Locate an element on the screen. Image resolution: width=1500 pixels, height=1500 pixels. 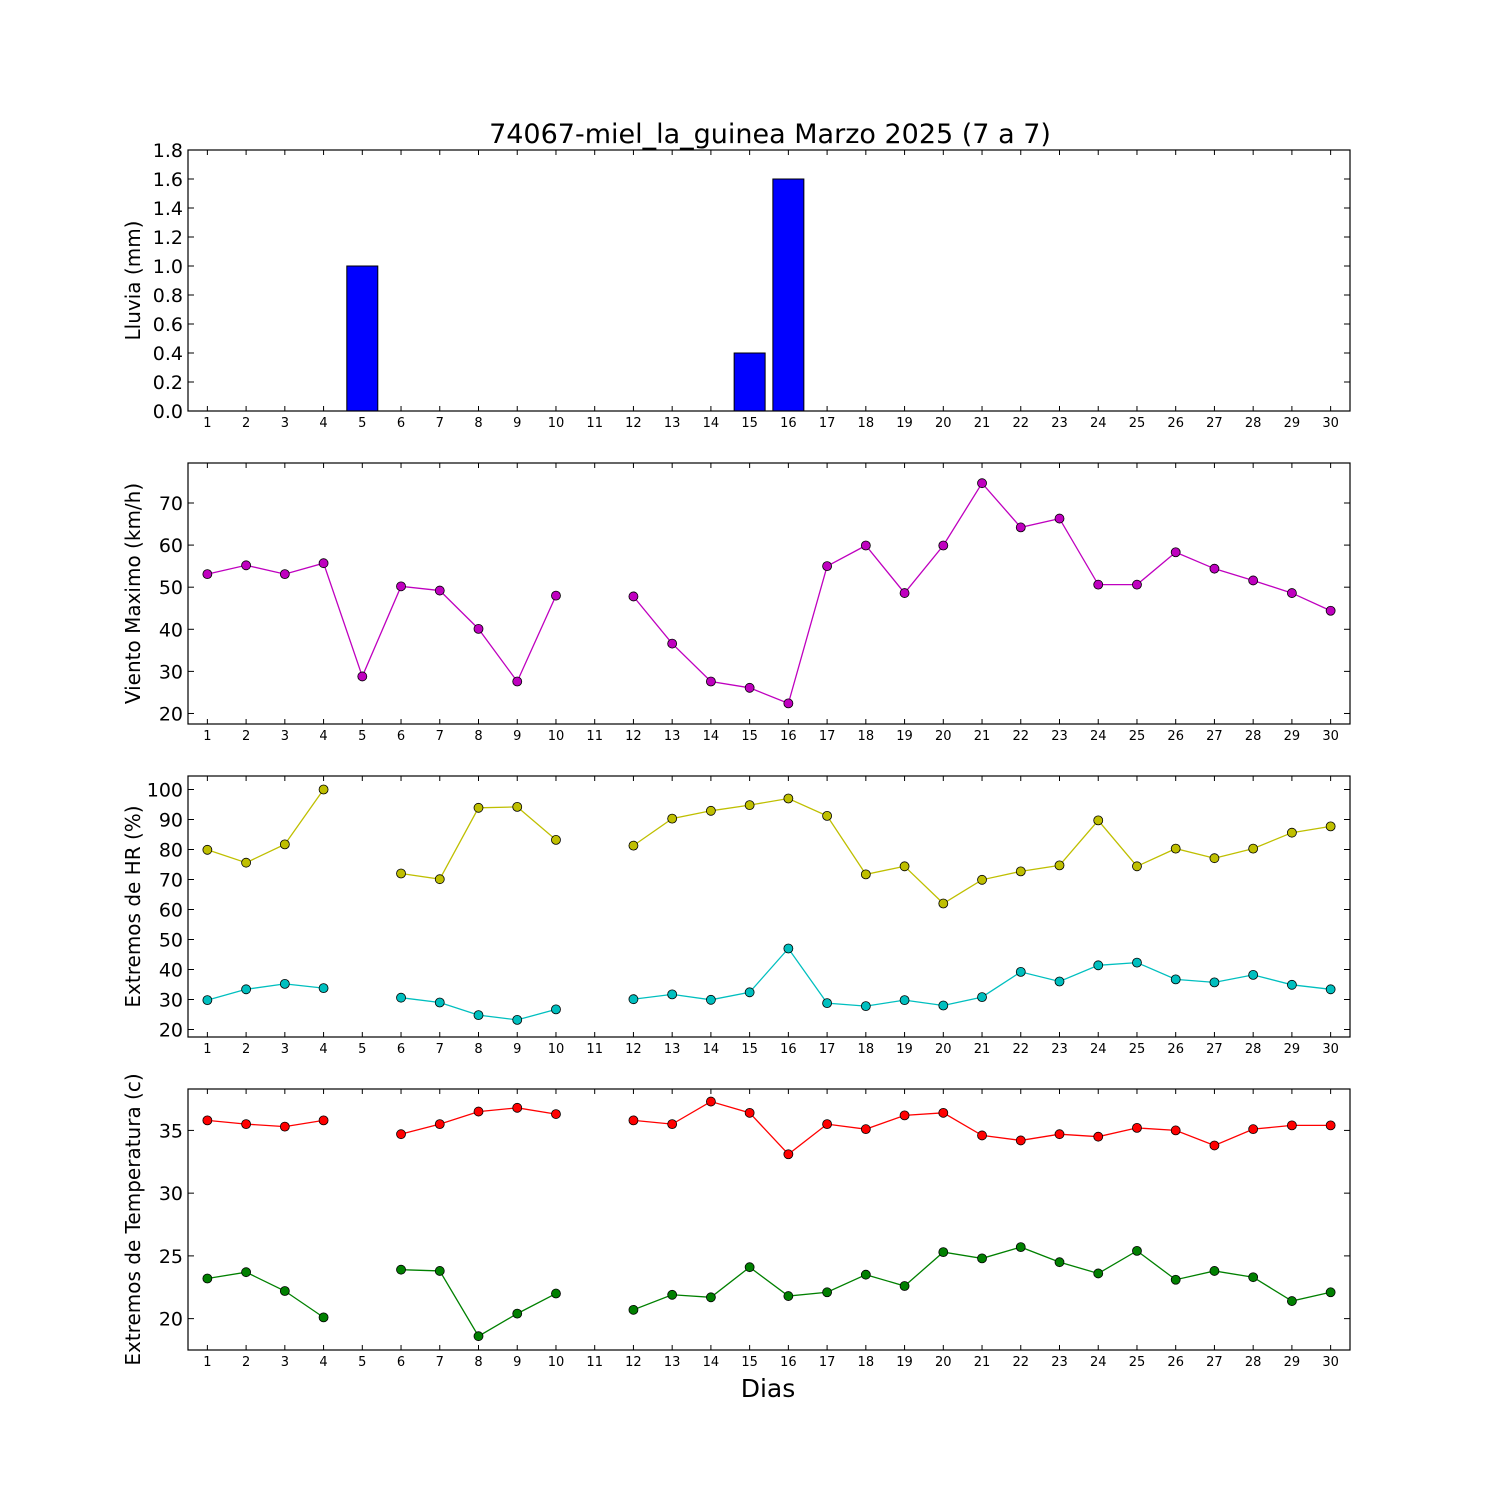
x-tick-label: 5 is located at coordinates (362, 423).